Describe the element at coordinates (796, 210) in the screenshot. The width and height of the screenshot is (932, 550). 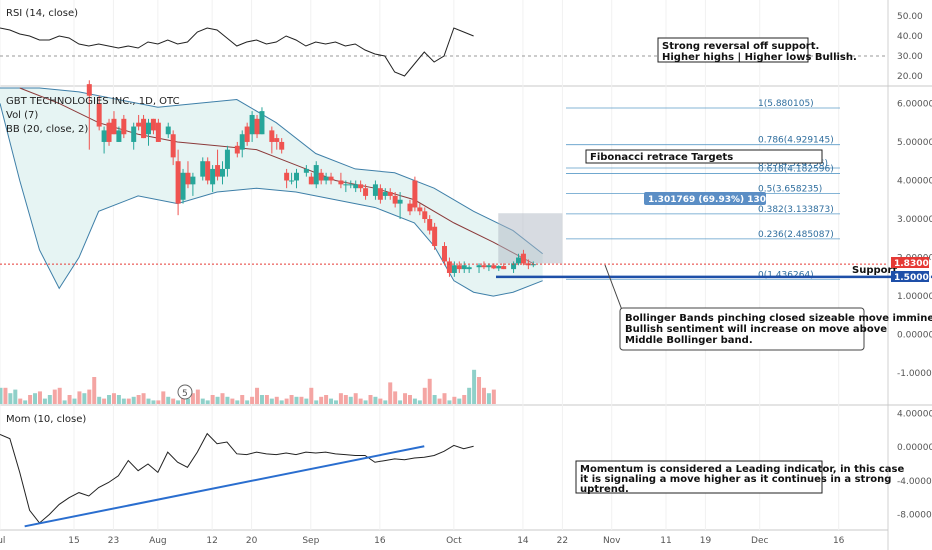
I see `fibonacci-label: 0.382(3.133873)` at that location.